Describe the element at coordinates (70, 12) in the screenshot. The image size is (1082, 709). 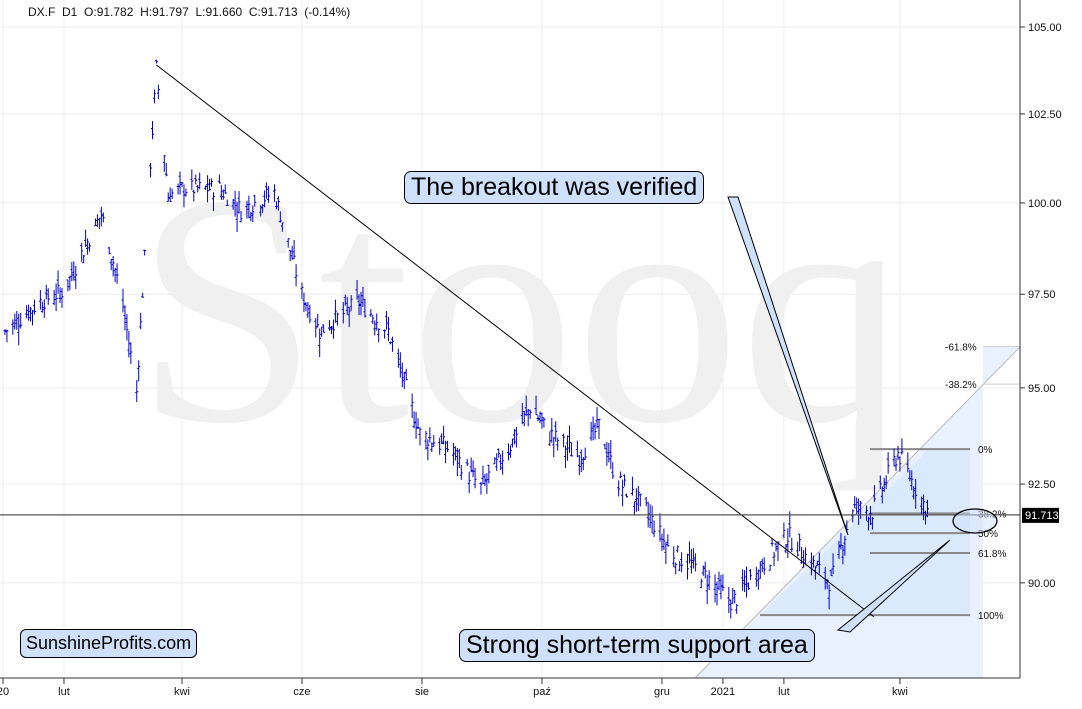
I see `interval: D1` at that location.